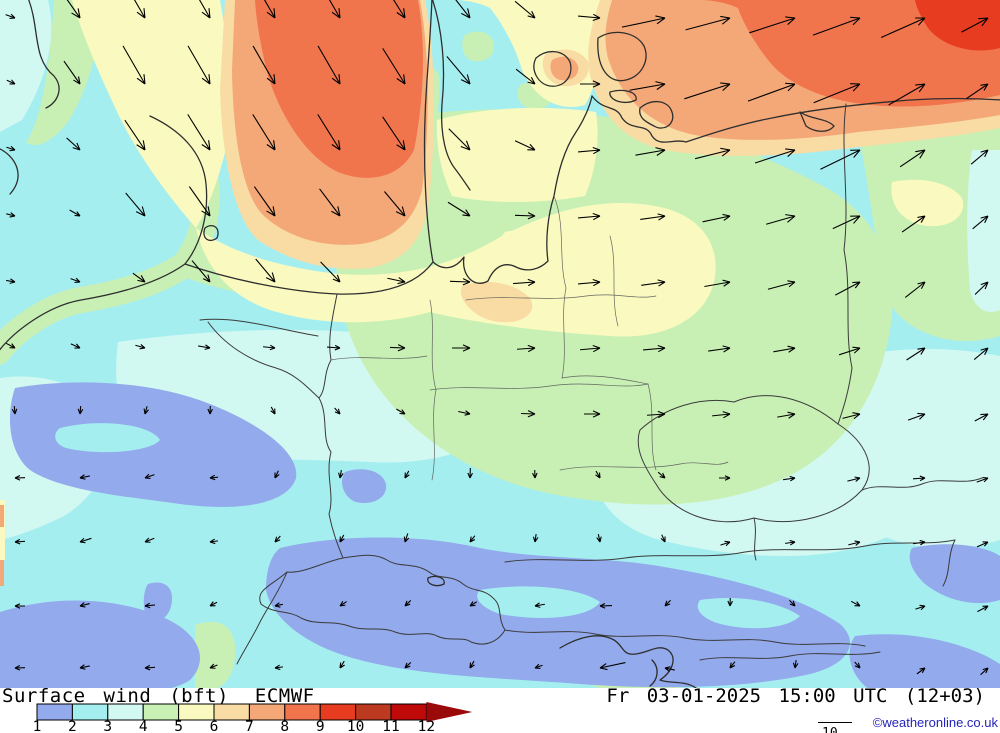 Image resolution: width=1000 pixels, height=733 pixels. Describe the element at coordinates (37, 726) in the screenshot. I see `svg-text: 1` at that location.